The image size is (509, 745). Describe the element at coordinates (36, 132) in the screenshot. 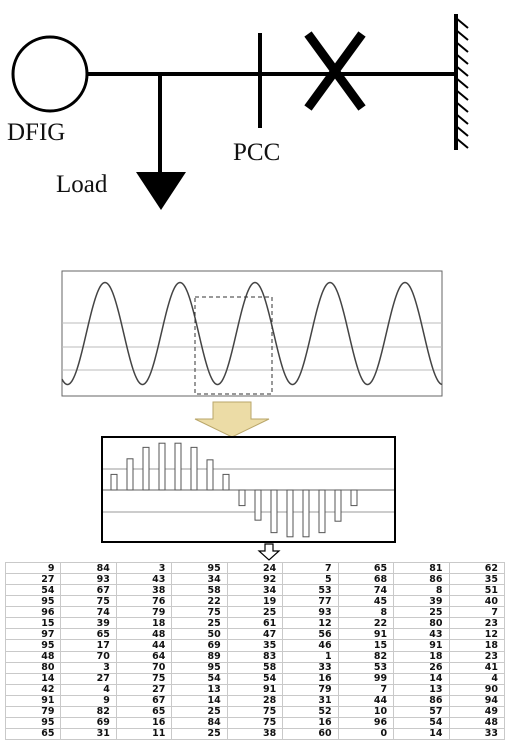

I see `dfig-label: DFIG` at that location.